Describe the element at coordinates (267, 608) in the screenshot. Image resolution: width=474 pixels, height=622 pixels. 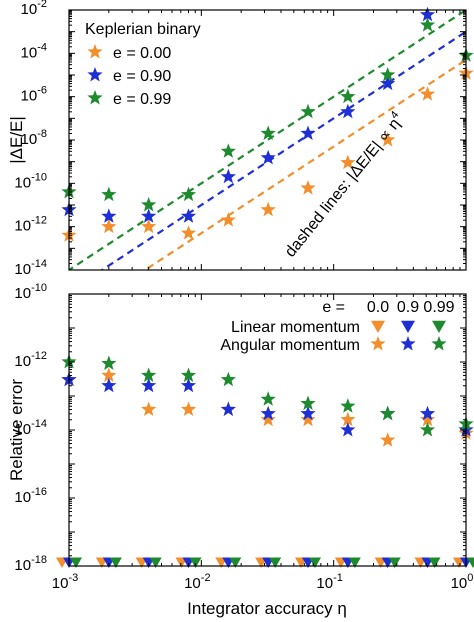
I see `x-axis-label: Integrator accuracy η` at that location.